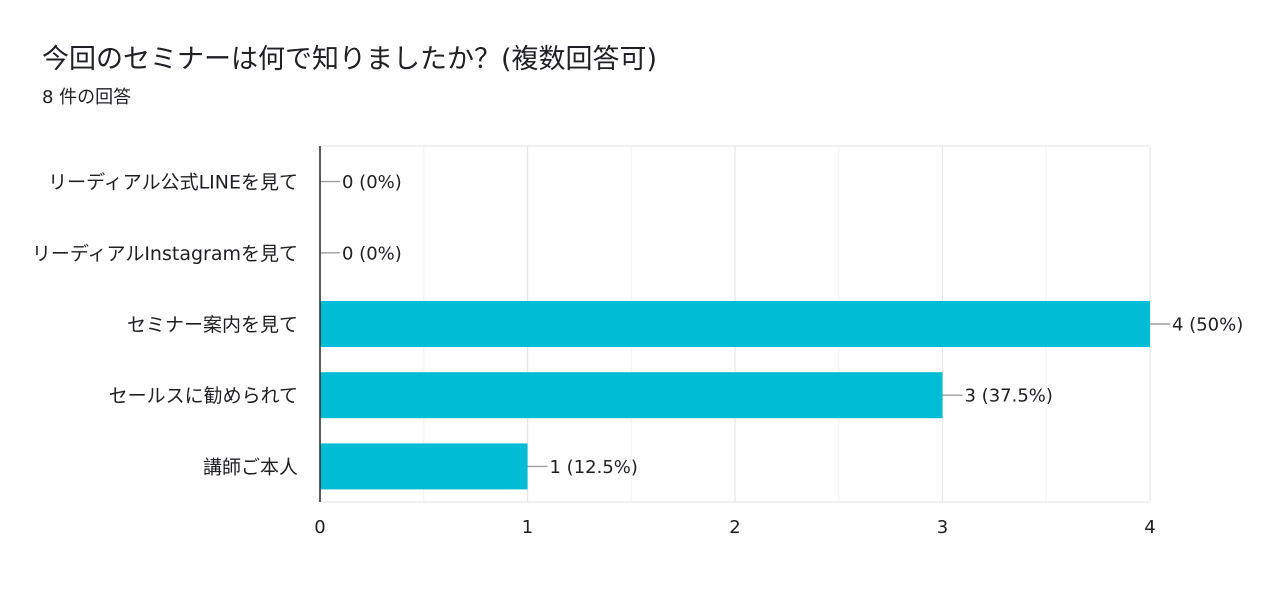 The image size is (1280, 608). I want to click on x-tick-label: 4, so click(1149, 527).